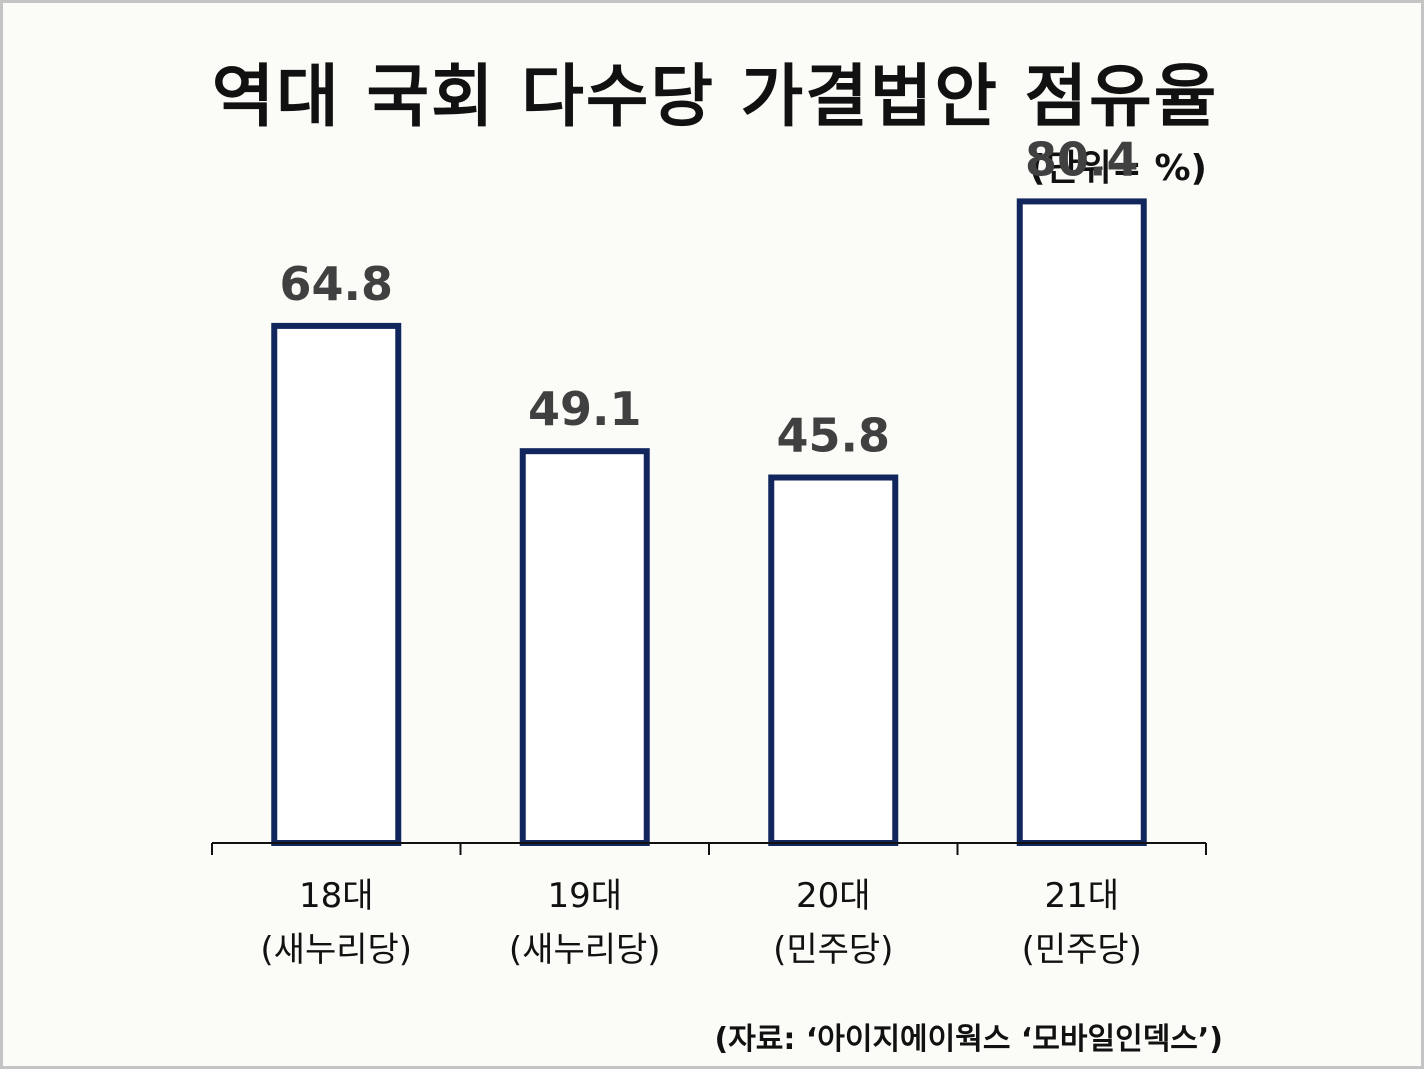 This screenshot has height=1069, width=1424. I want to click on category-label-2-1: (민주당), so click(833, 950).